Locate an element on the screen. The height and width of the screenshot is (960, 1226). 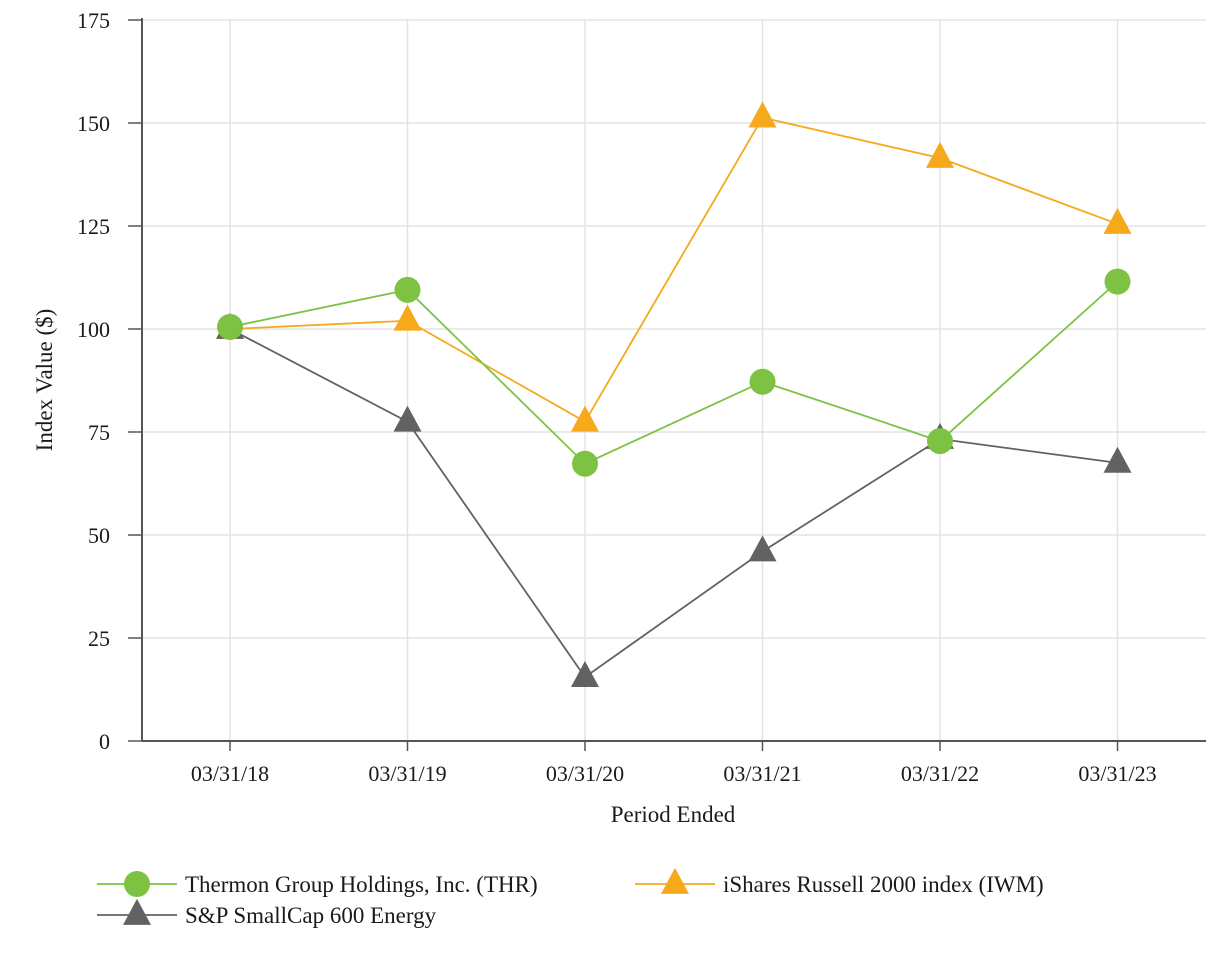
series-line is located at coordinates (674, 372).